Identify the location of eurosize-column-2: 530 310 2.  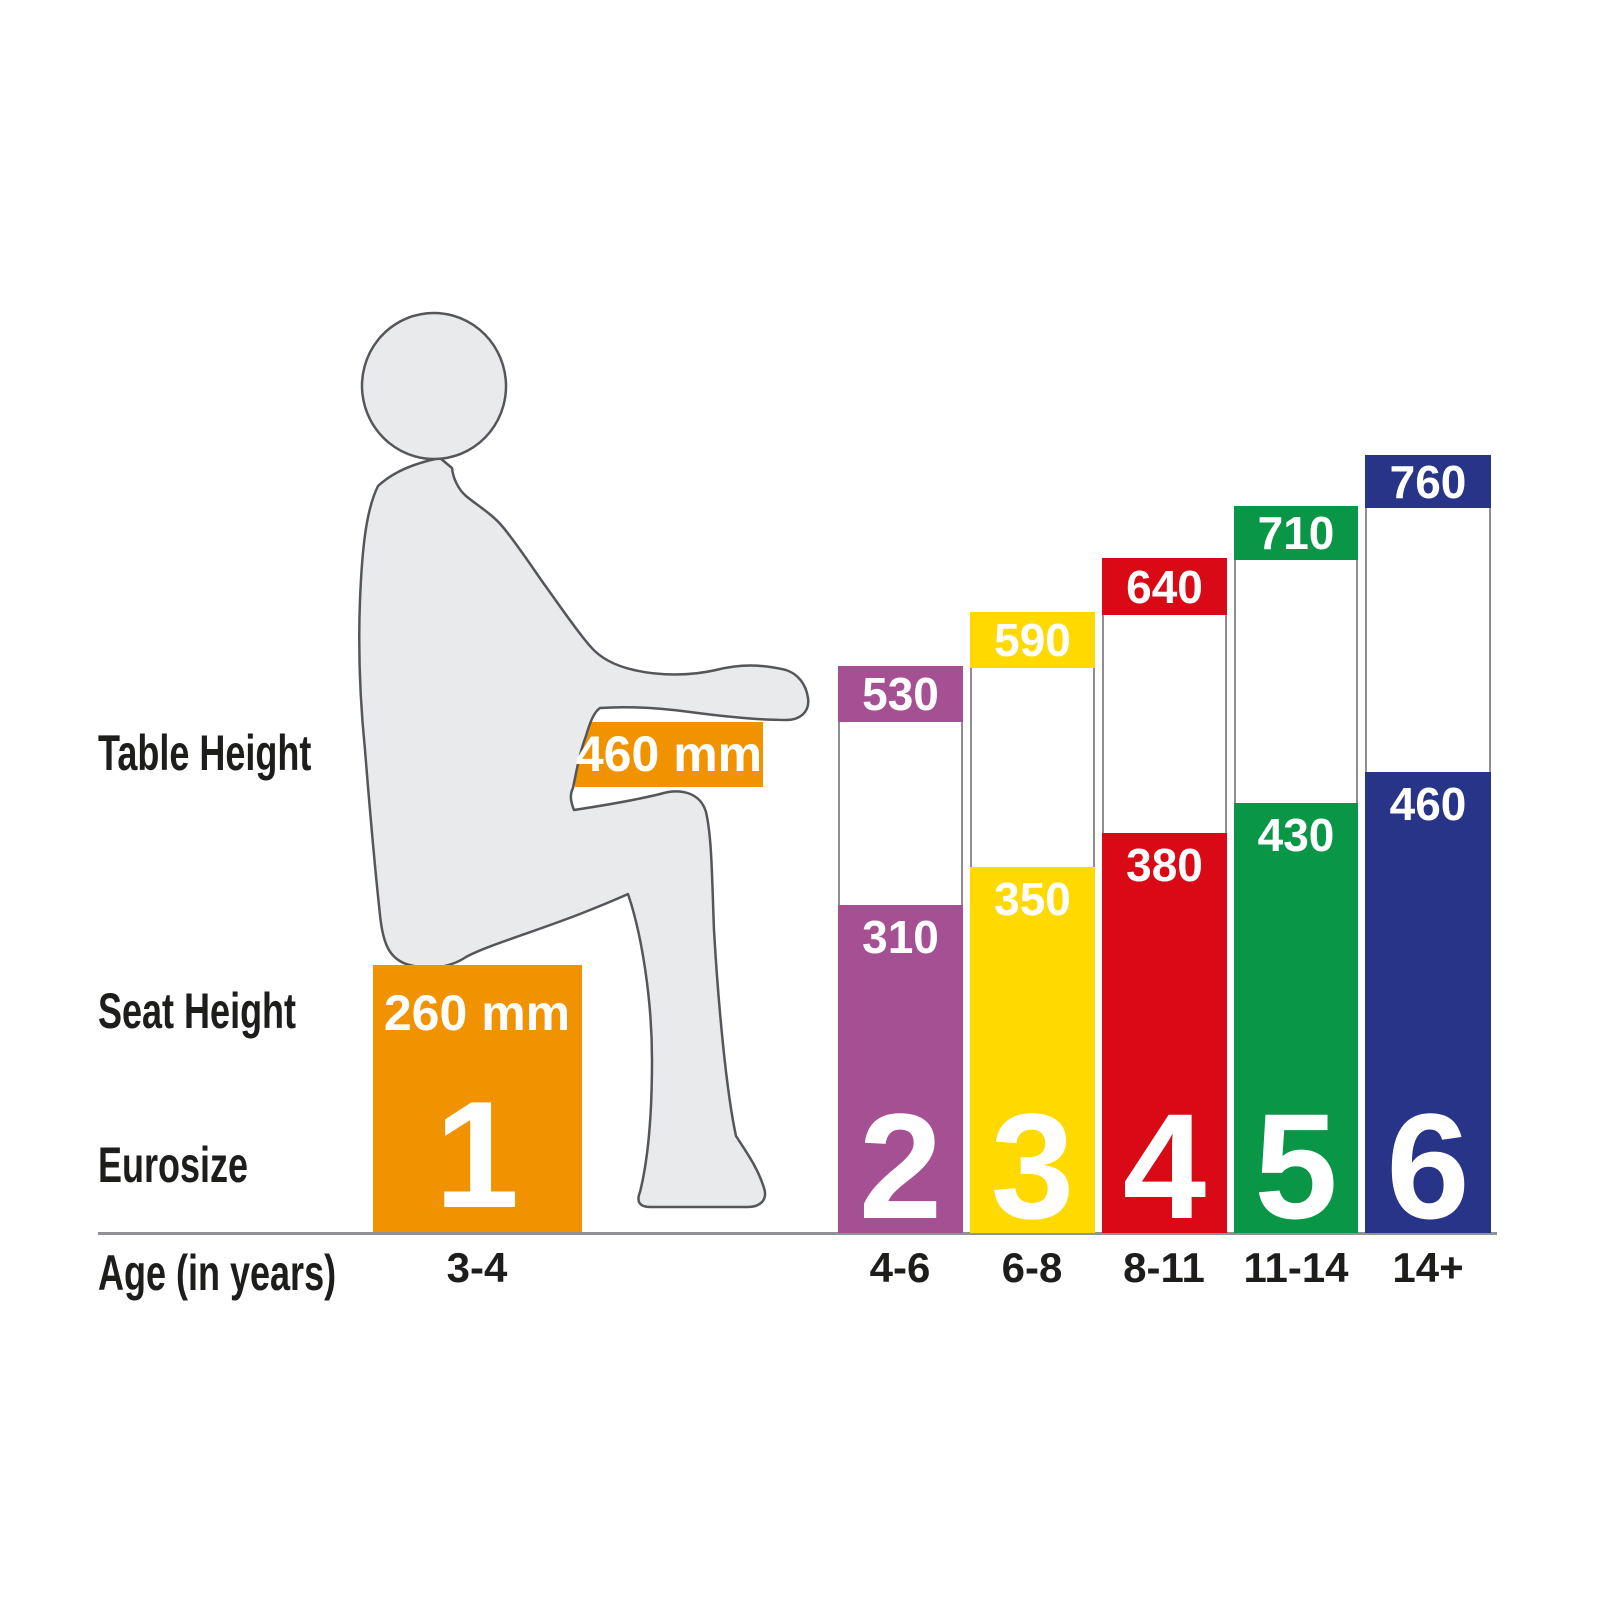
(900, 953).